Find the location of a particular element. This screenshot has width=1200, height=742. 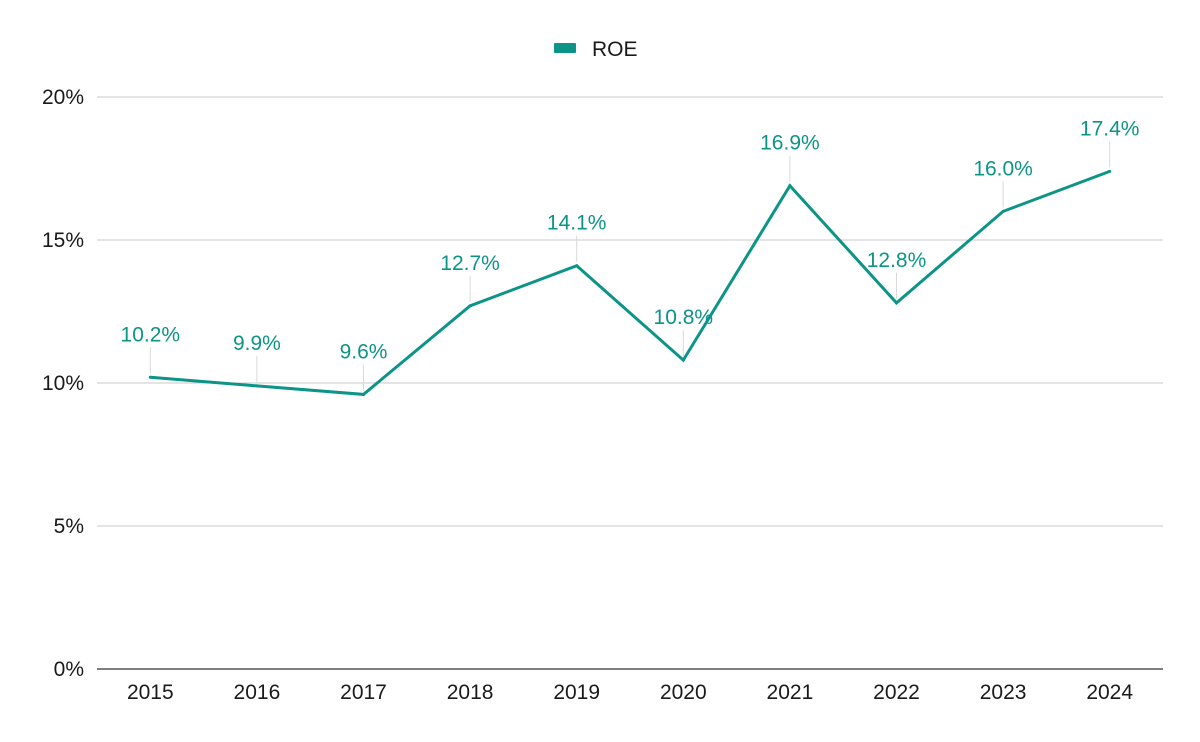

x-tick-label: 2016 is located at coordinates (257, 692).